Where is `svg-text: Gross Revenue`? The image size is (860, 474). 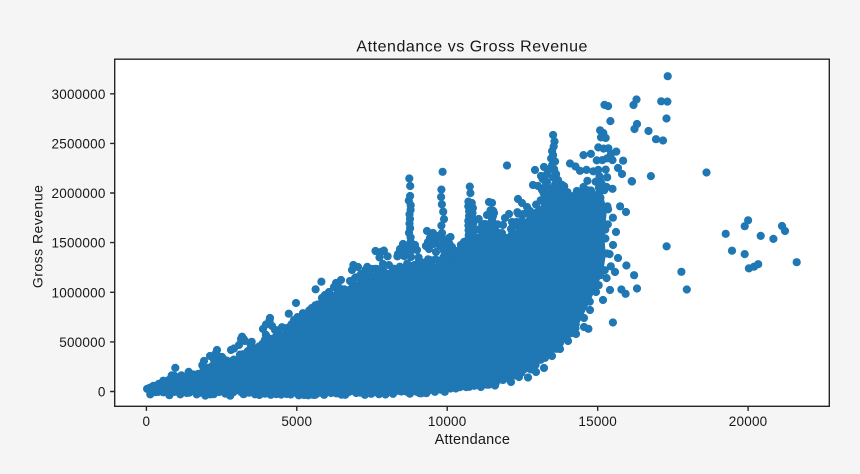 svg-text: Gross Revenue is located at coordinates (38, 237).